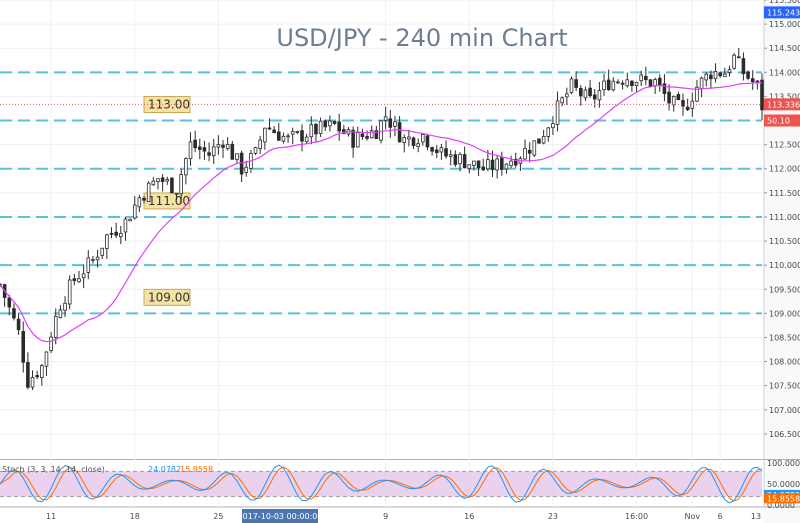 The height and width of the screenshot is (523, 800). I want to click on time-tick-label: 11, so click(51, 516).